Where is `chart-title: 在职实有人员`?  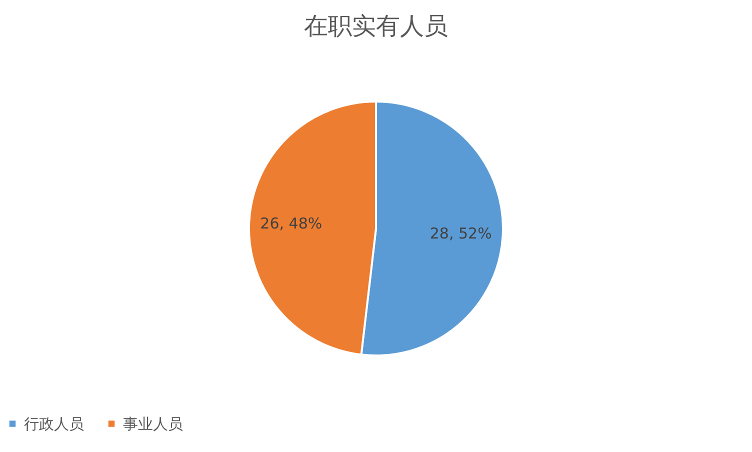 chart-title: 在职实有人员 is located at coordinates (376, 26).